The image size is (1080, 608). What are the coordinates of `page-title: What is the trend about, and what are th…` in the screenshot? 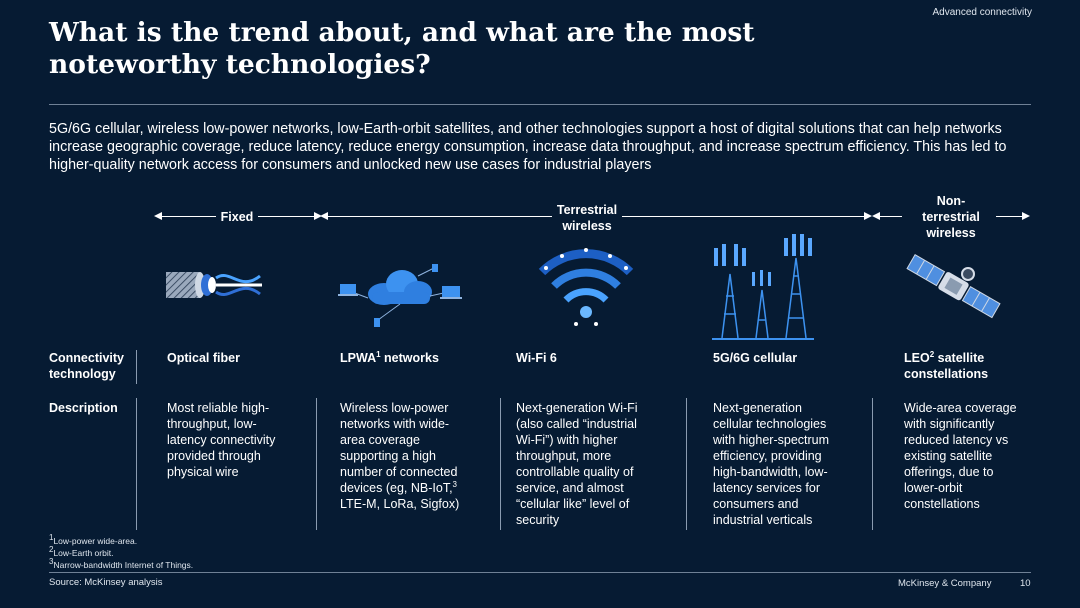 It's located at (402, 48).